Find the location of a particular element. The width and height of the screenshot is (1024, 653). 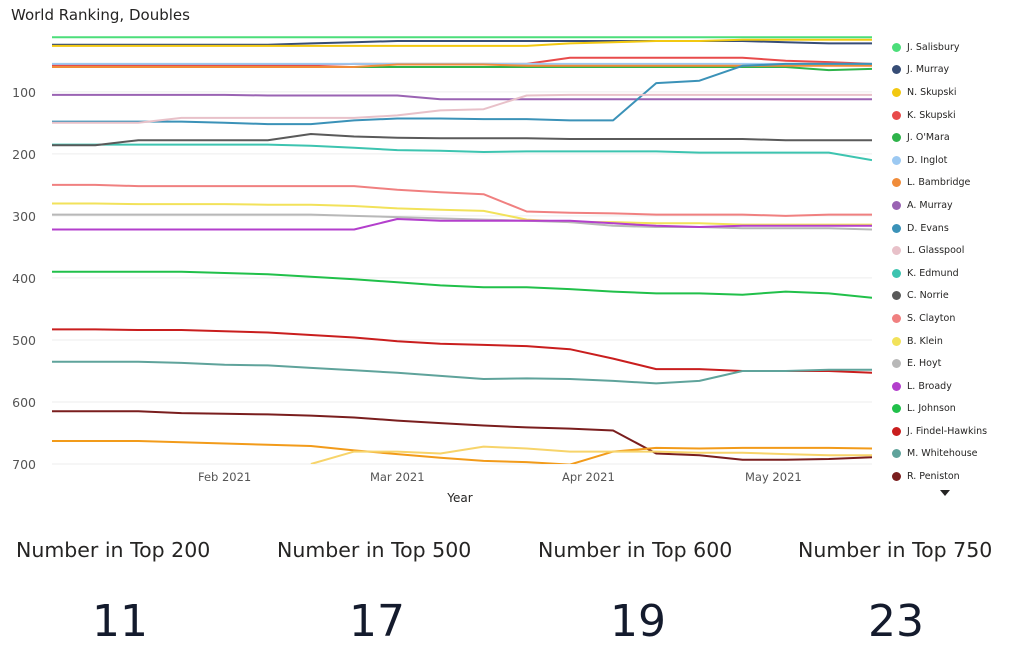

legend-item: S. Clayton is located at coordinates (956, 318).